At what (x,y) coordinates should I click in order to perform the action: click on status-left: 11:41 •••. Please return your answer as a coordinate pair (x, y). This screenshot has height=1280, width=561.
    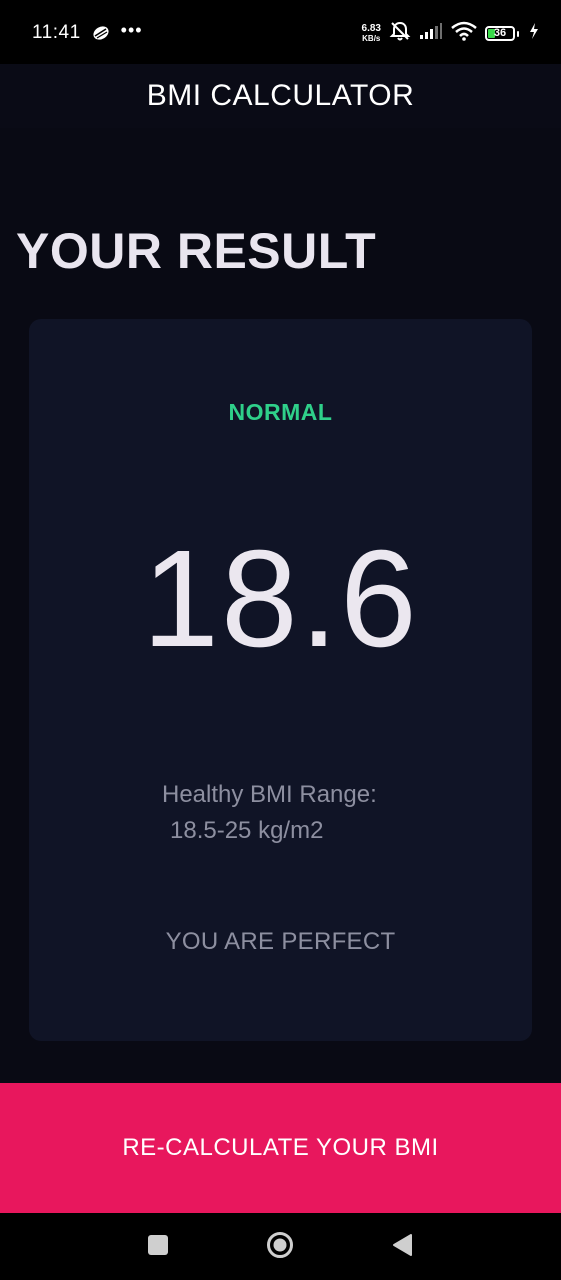
    Looking at the image, I should click on (87, 33).